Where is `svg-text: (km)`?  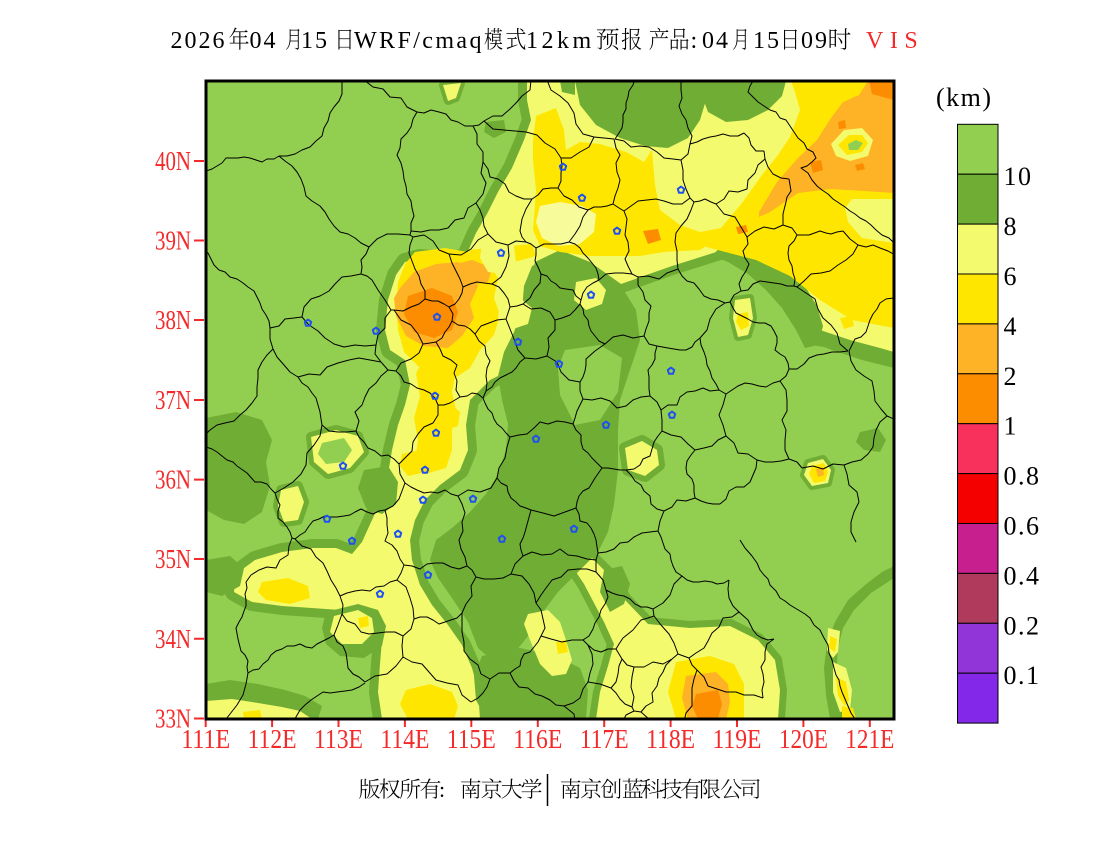
svg-text: (km) is located at coordinates (964, 97).